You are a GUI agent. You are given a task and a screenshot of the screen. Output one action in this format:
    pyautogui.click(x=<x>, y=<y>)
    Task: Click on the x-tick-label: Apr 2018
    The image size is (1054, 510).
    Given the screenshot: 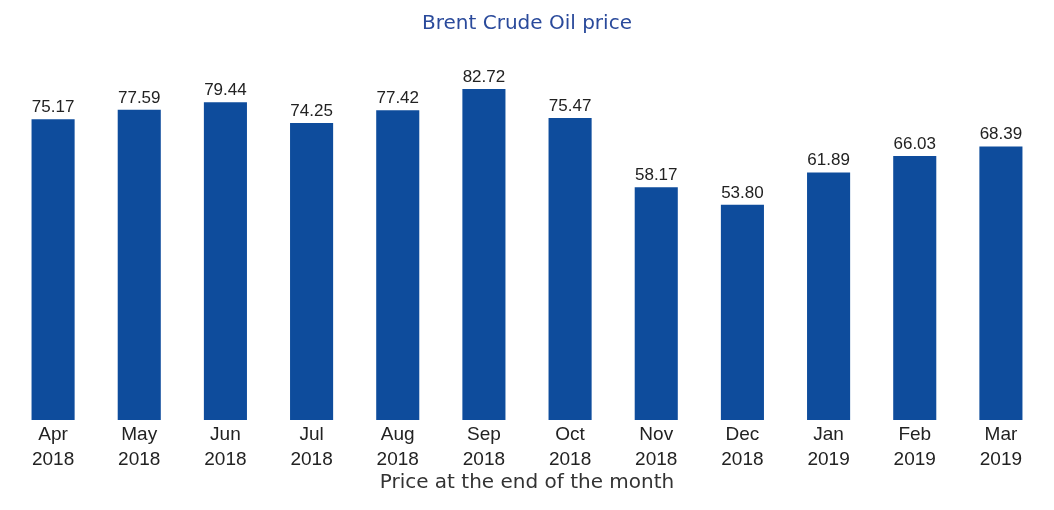 What is the action you would take?
    pyautogui.click(x=53, y=446)
    